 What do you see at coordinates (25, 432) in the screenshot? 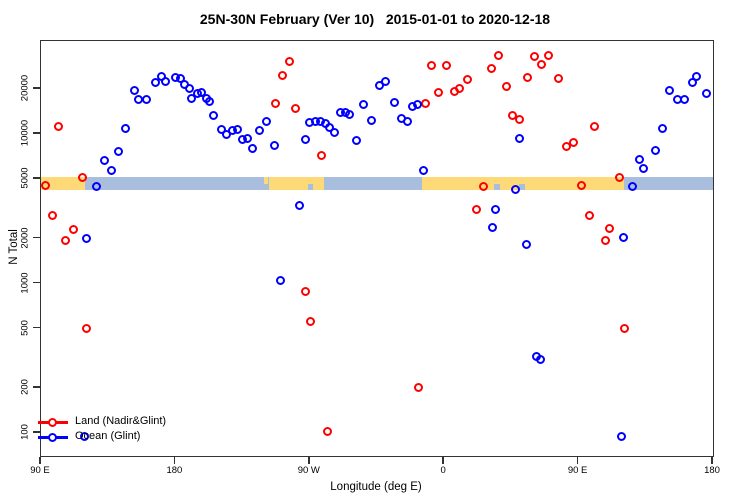
I see `y-tick-label: 100` at bounding box center [25, 432].